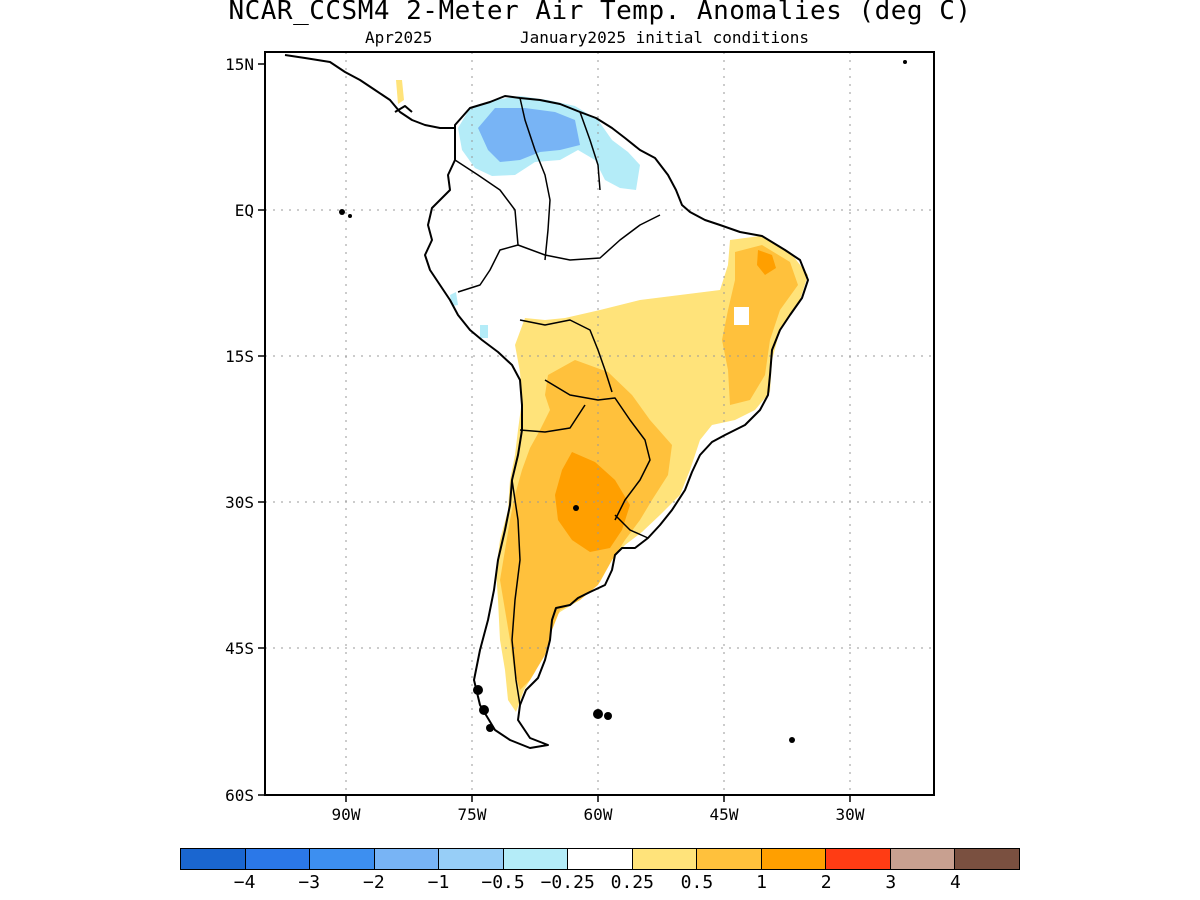 The height and width of the screenshot is (900, 1200). Describe the element at coordinates (697, 882) in the screenshot. I see `colorbar-label: 0.5` at that location.